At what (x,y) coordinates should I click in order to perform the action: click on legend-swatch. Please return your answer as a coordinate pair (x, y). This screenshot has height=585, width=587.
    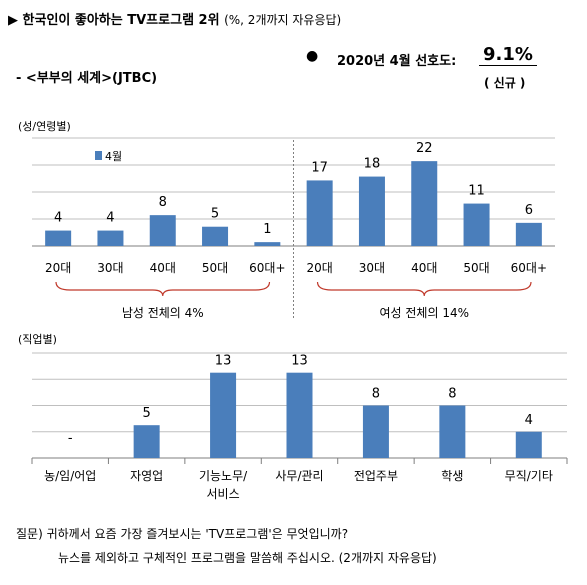
    Looking at the image, I should click on (98, 155).